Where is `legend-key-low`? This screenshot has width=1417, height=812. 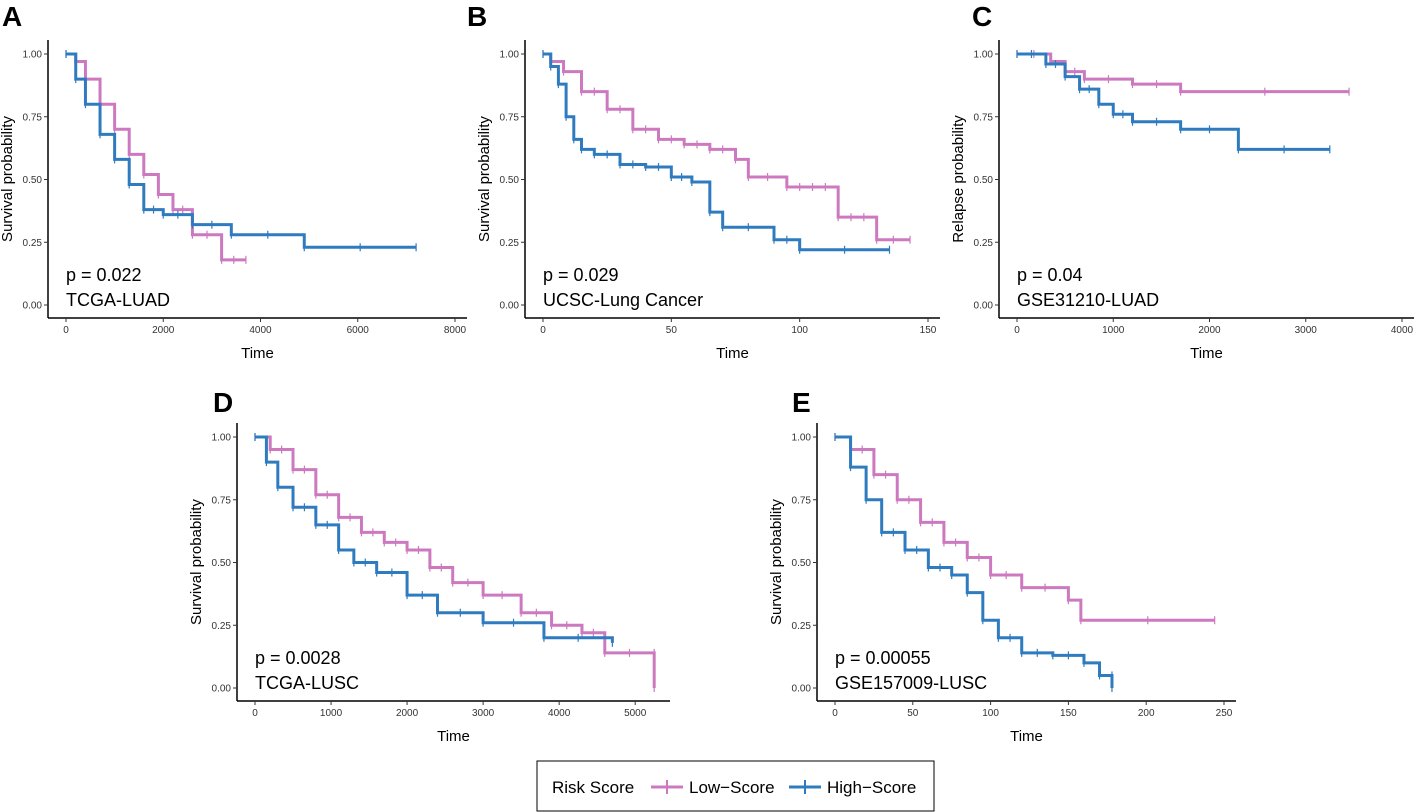 legend-key-low is located at coordinates (667, 787).